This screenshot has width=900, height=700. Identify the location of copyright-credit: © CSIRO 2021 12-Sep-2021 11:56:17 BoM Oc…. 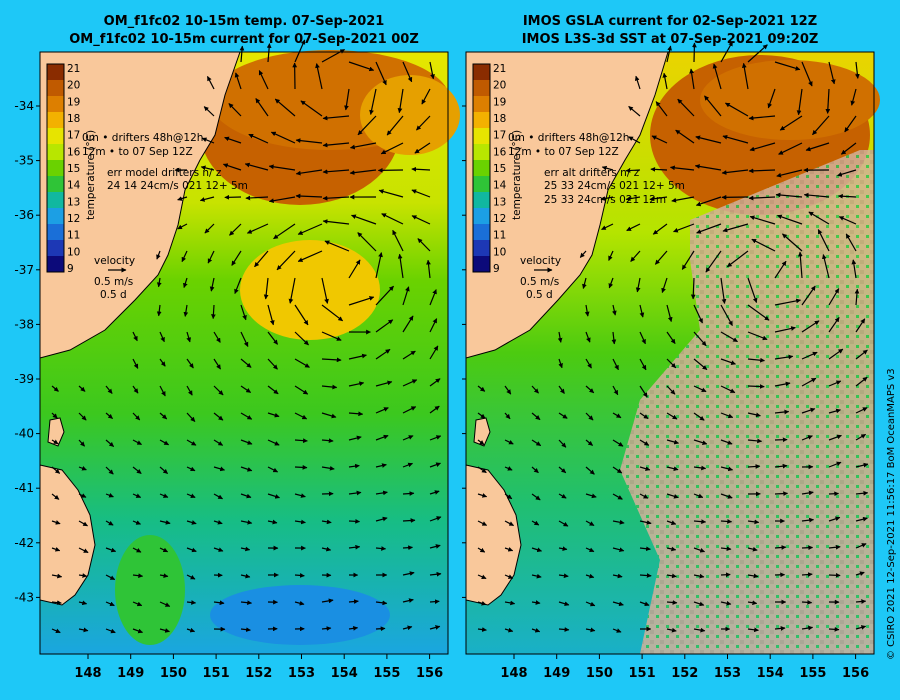
(891, 514).